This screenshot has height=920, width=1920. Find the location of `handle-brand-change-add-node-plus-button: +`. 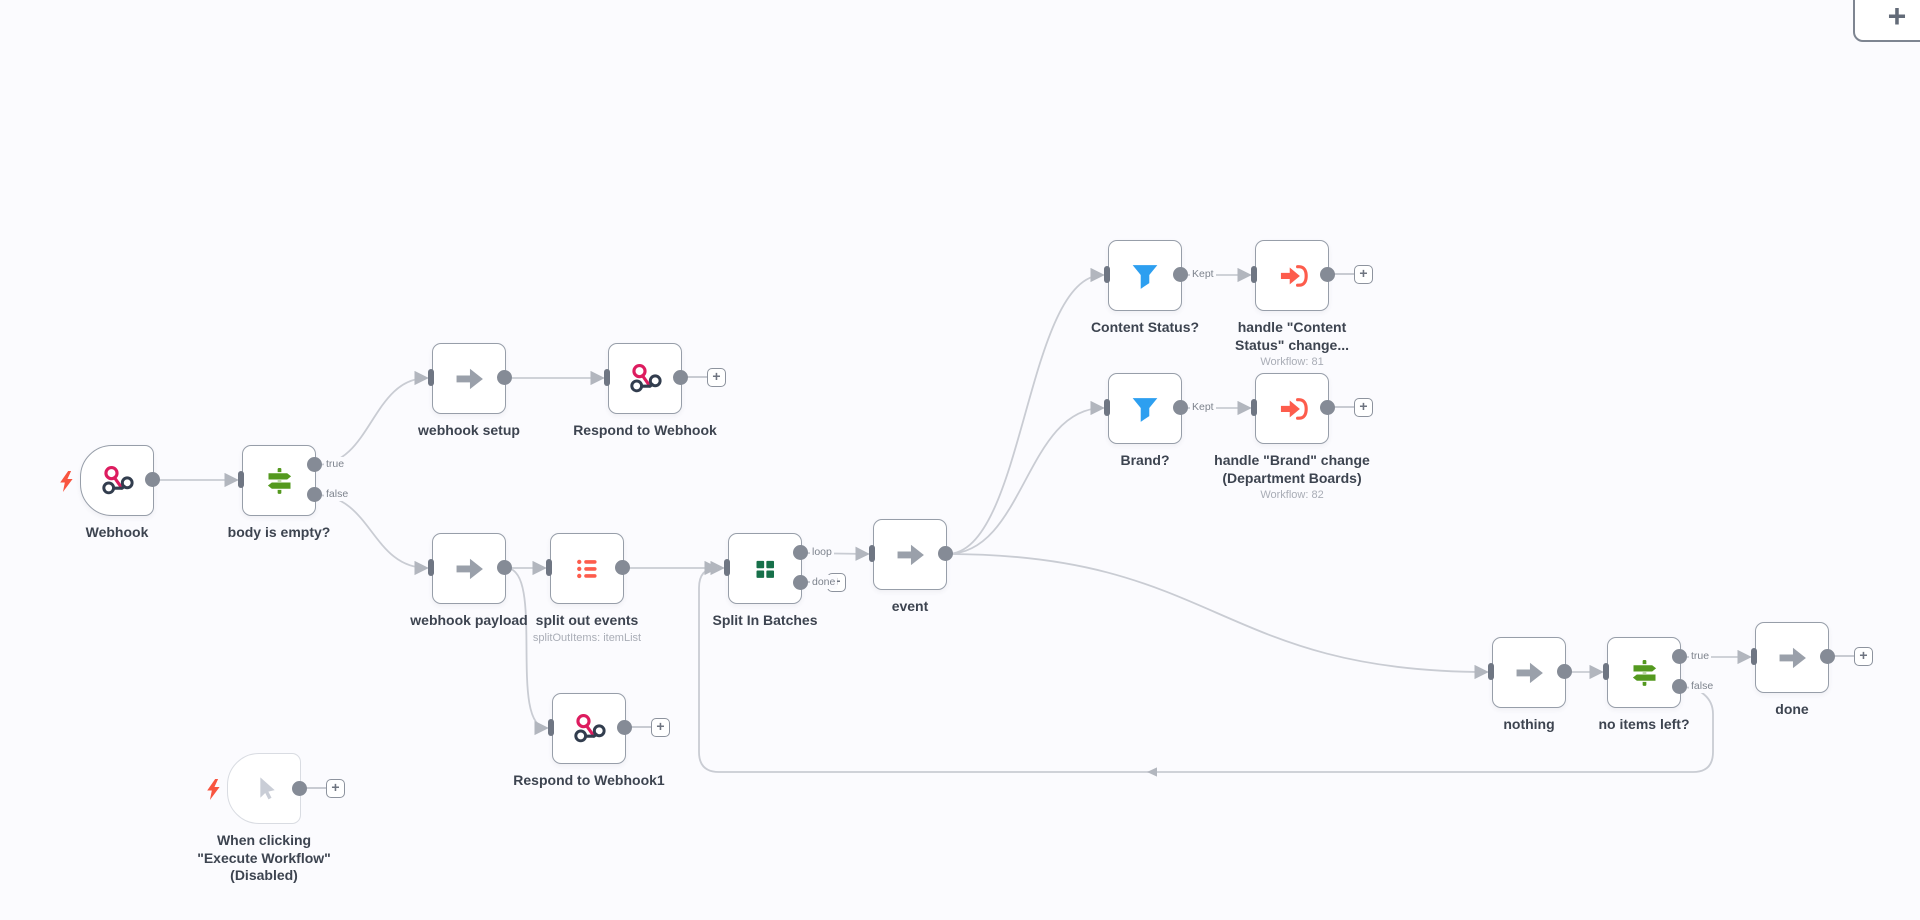

handle-brand-change-add-node-plus-button: + is located at coordinates (1363, 407).